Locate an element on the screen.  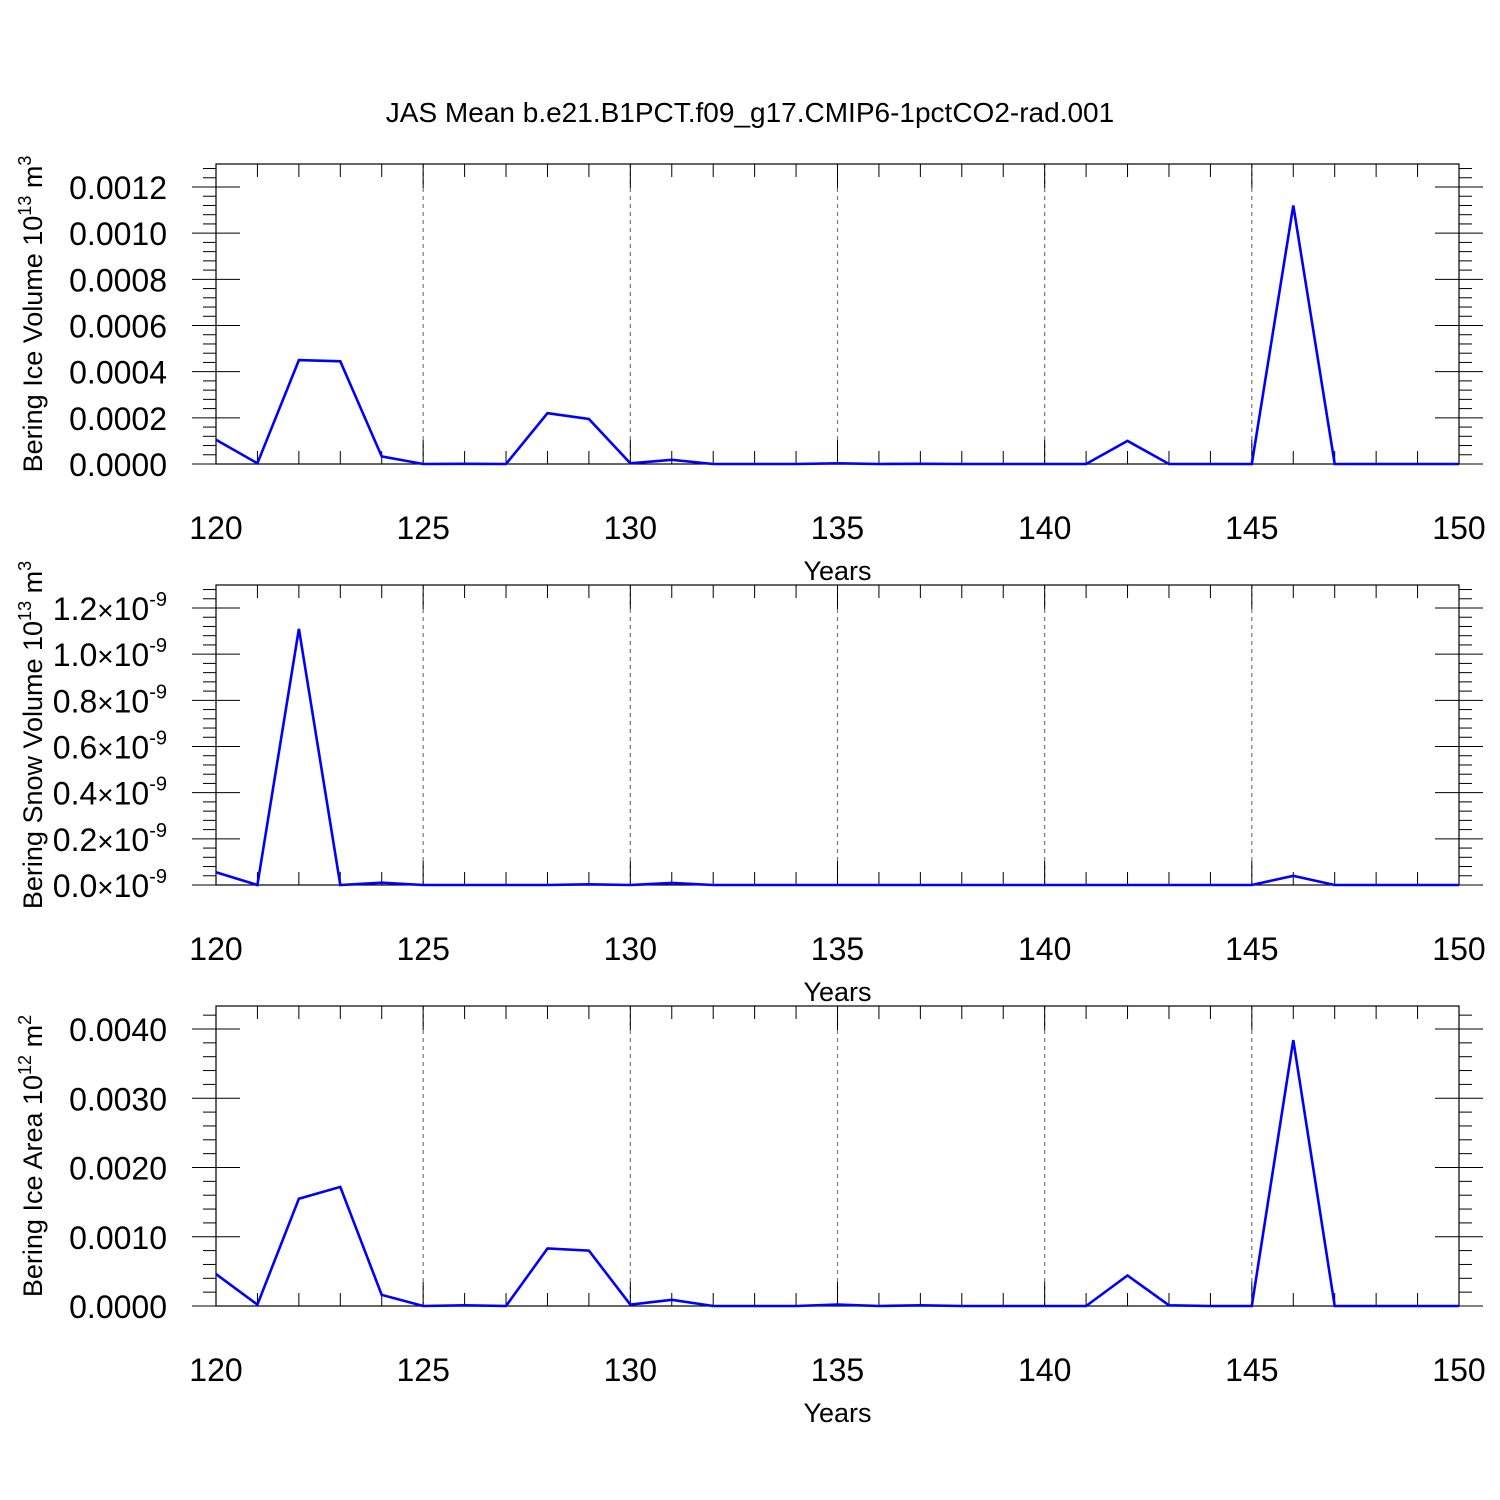
y-tick-mantissa: 0.8 is located at coordinates (75, 701).